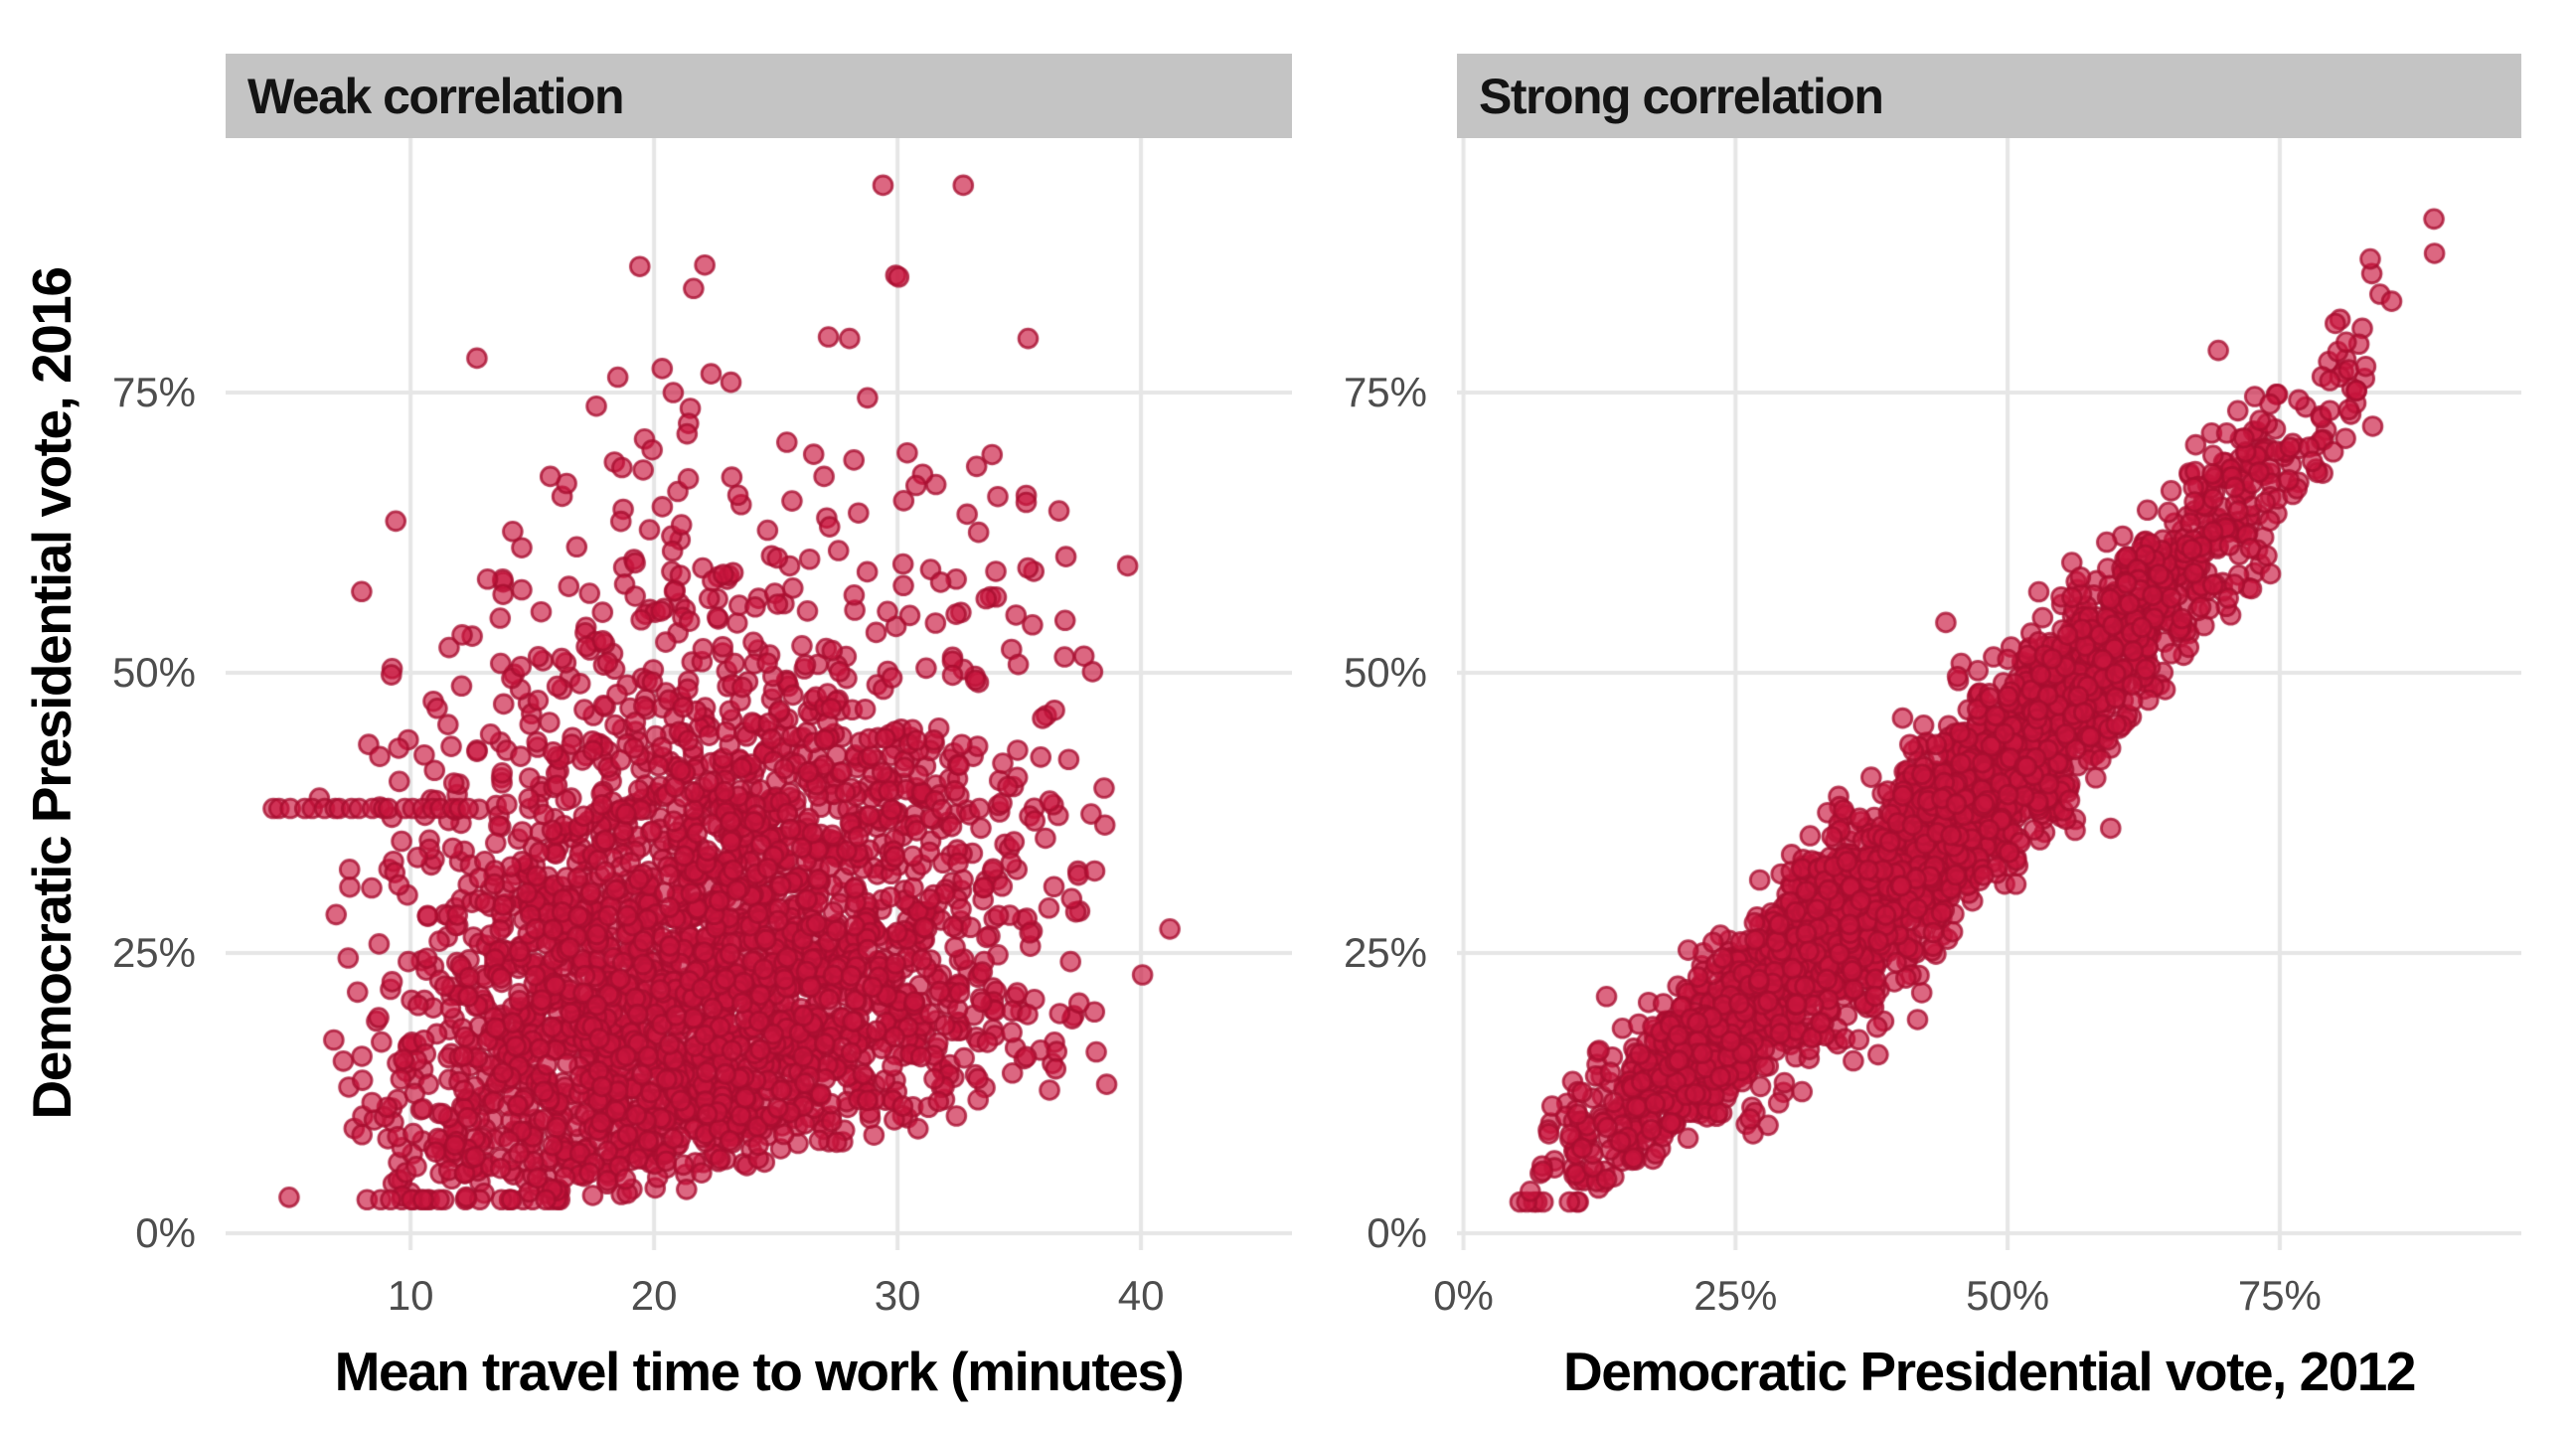  What do you see at coordinates (1141, 1295) in the screenshot?
I see `x-tick-label: 40` at bounding box center [1141, 1295].